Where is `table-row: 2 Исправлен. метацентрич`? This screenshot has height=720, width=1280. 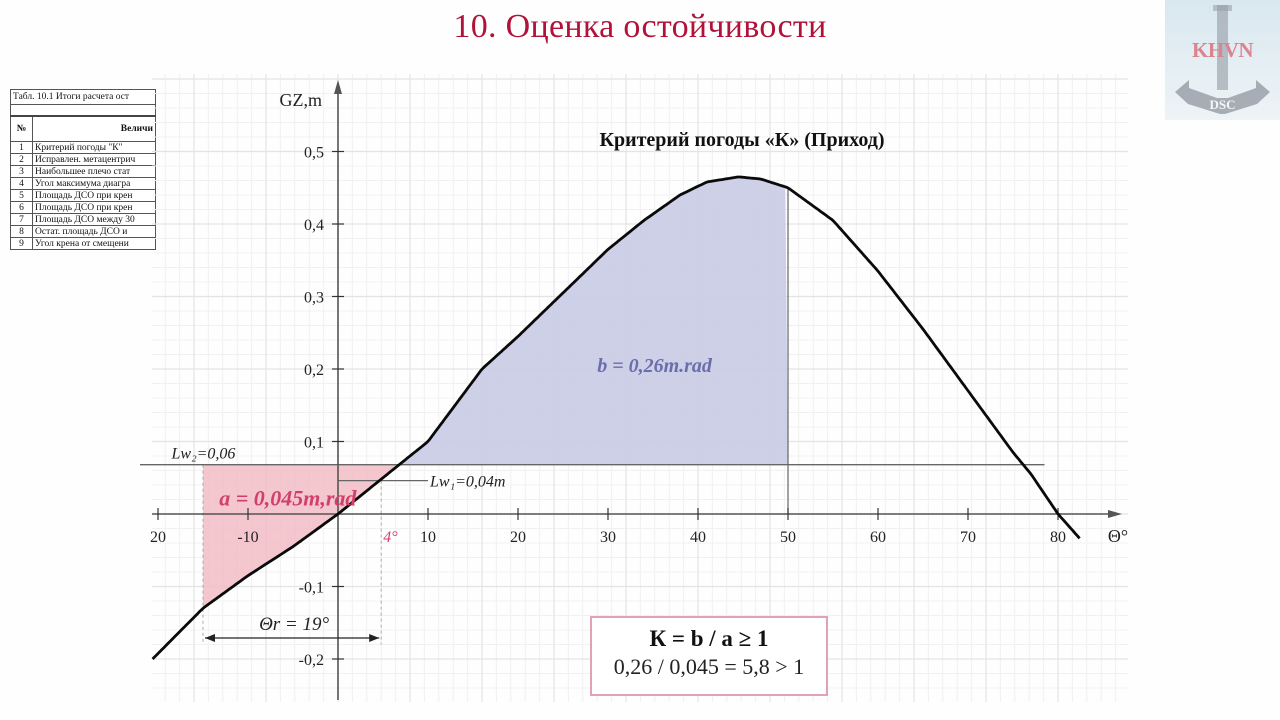
table-row: 2 Исправлен. метацентрич is located at coordinates (83, 159).